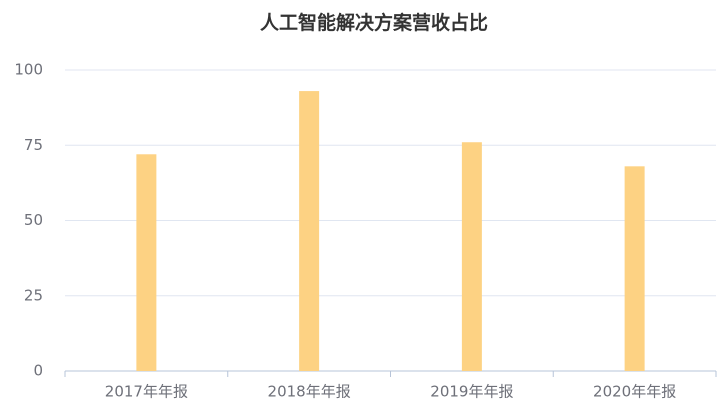 The image size is (726, 419). I want to click on y-tick-label: 100, so click(28, 70).